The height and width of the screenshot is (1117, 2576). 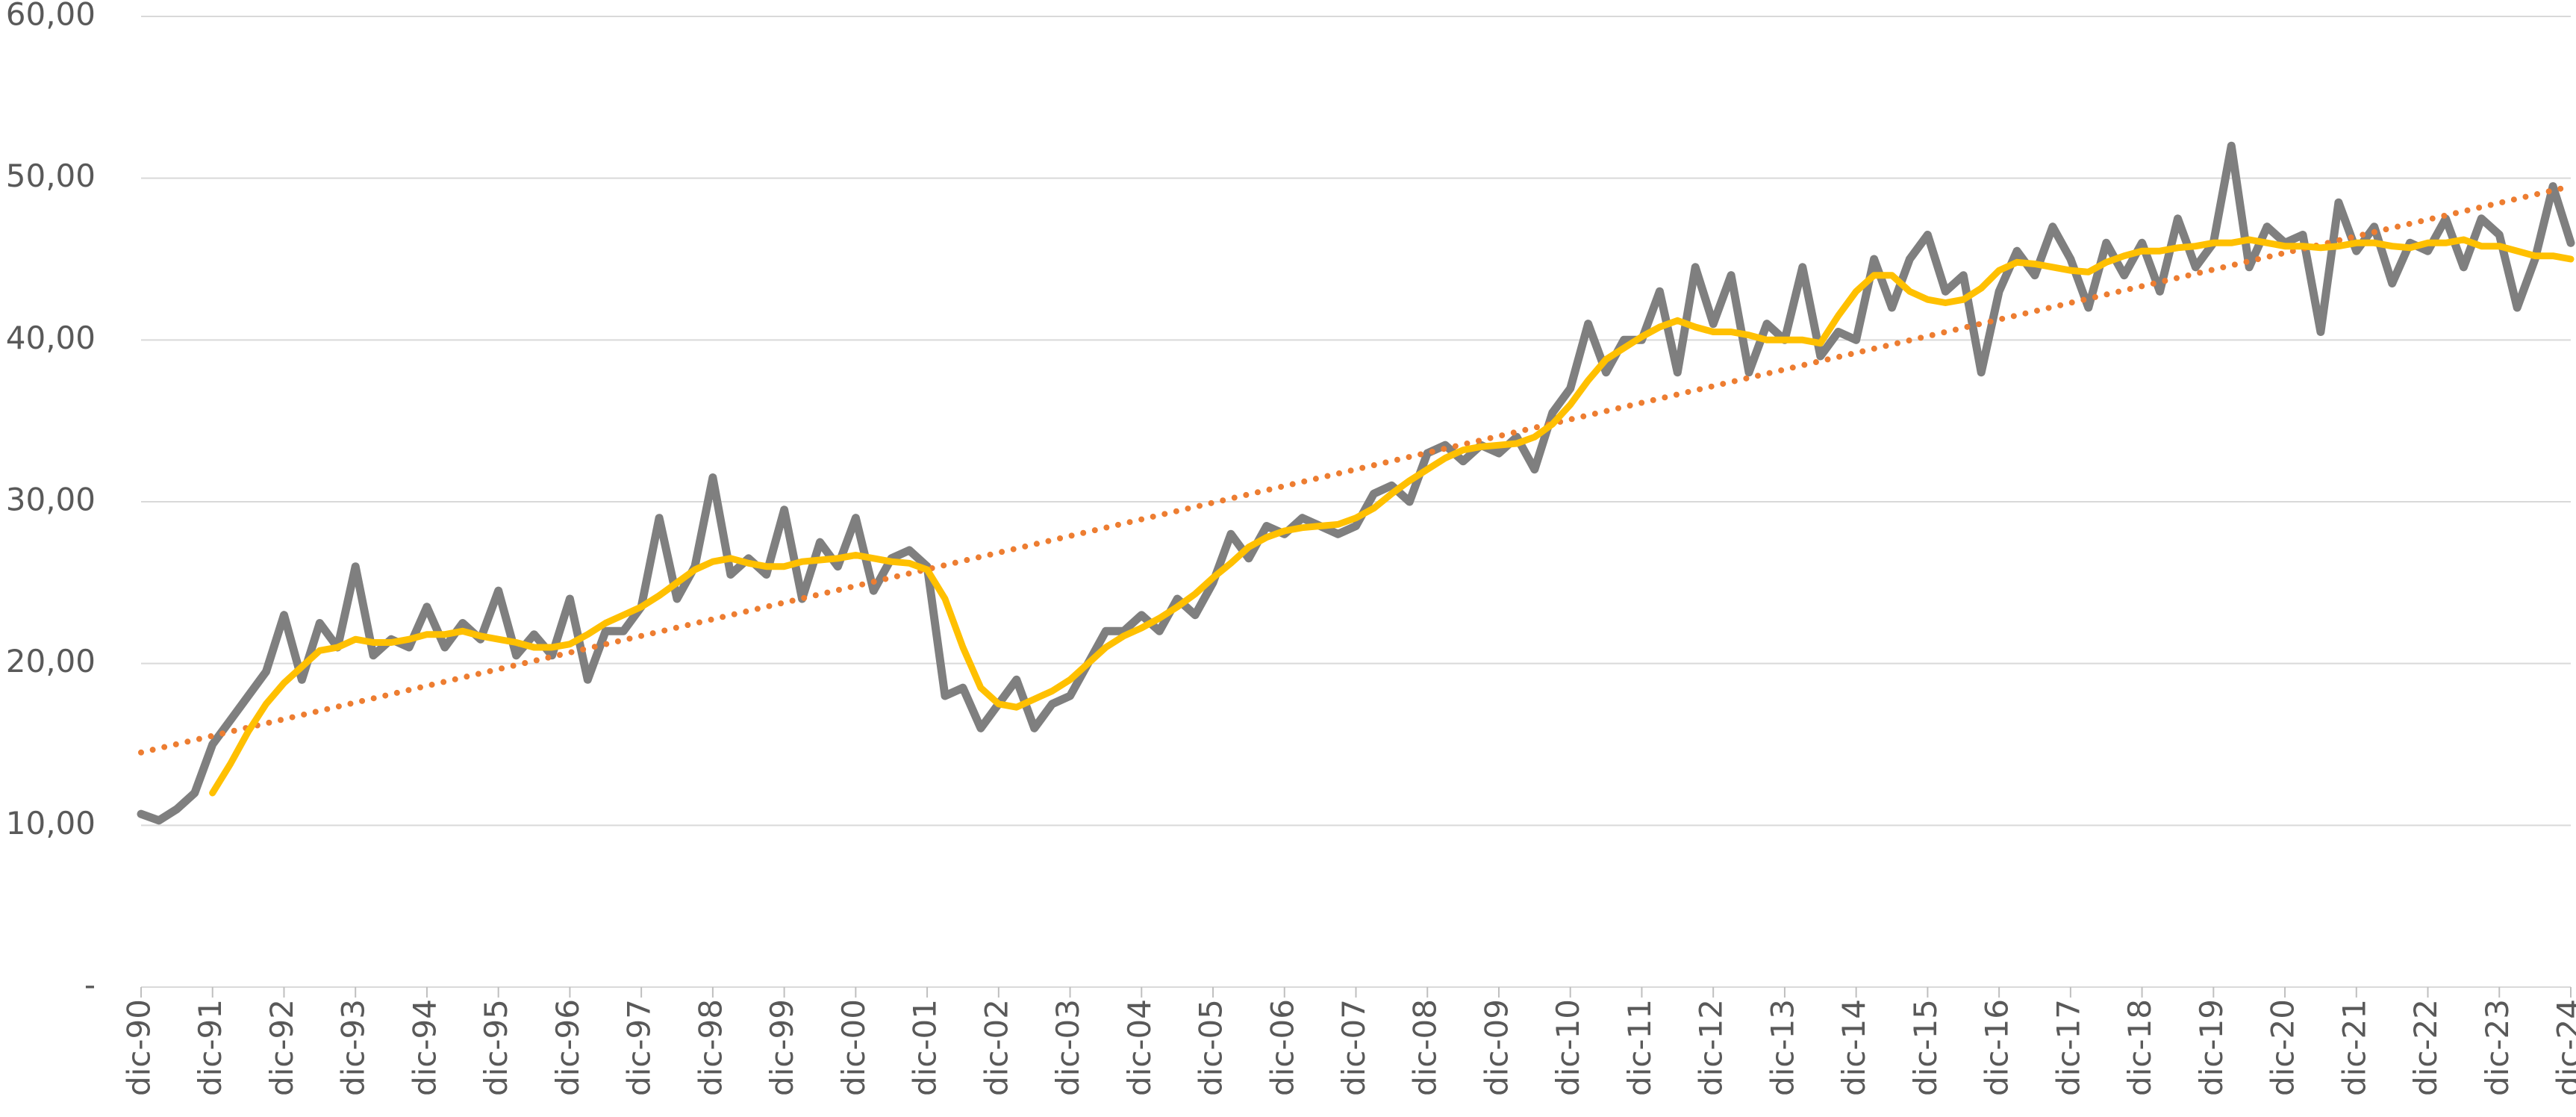 What do you see at coordinates (639, 1048) in the screenshot?
I see `x-tick-label: dic-97` at bounding box center [639, 1048].